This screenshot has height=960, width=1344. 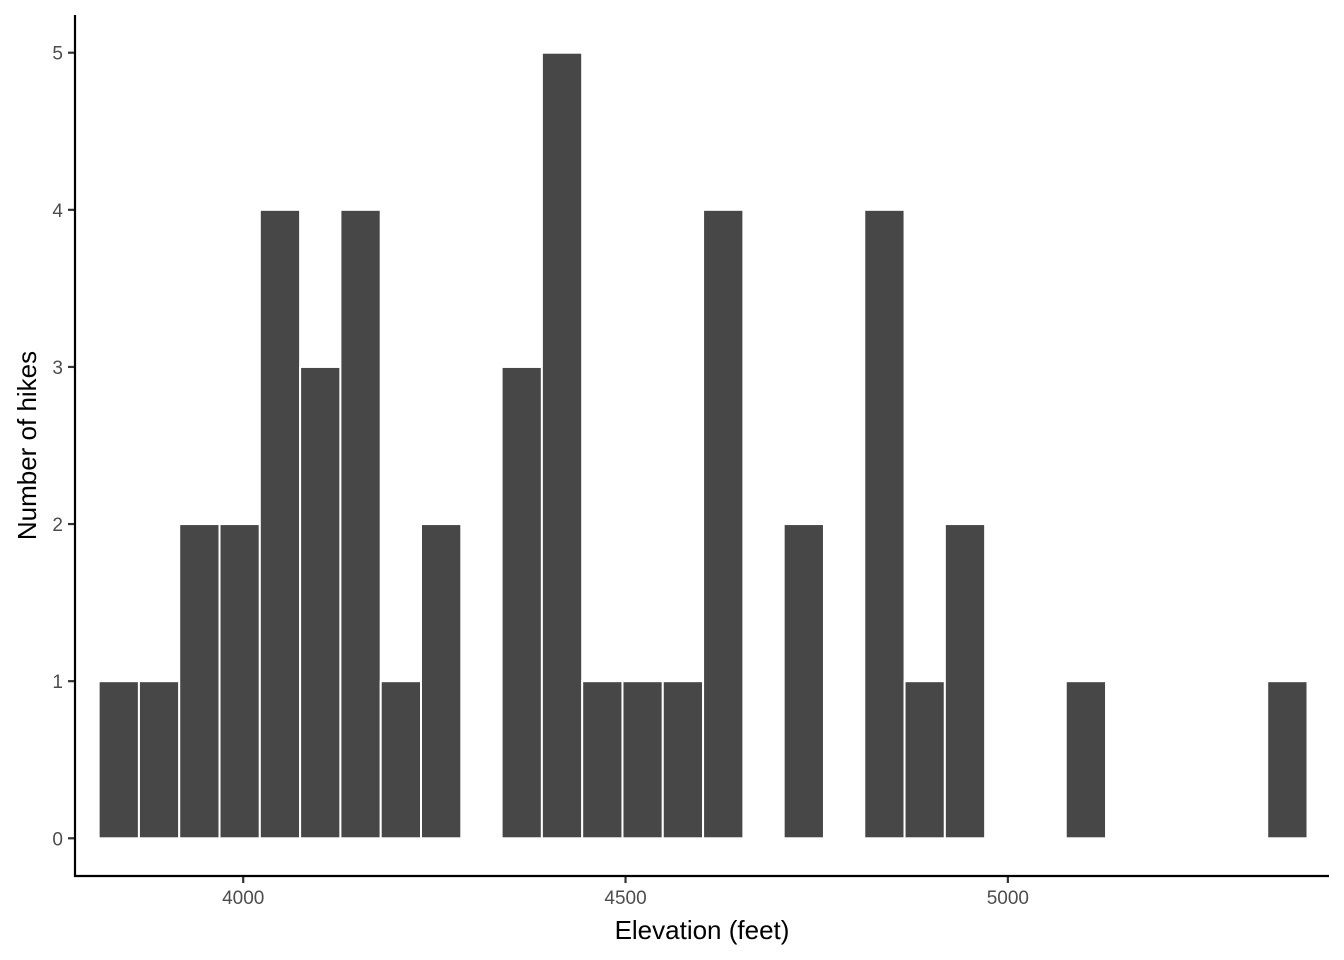 I want to click on x-axis-title: Elevation (feet), so click(x=702, y=930).